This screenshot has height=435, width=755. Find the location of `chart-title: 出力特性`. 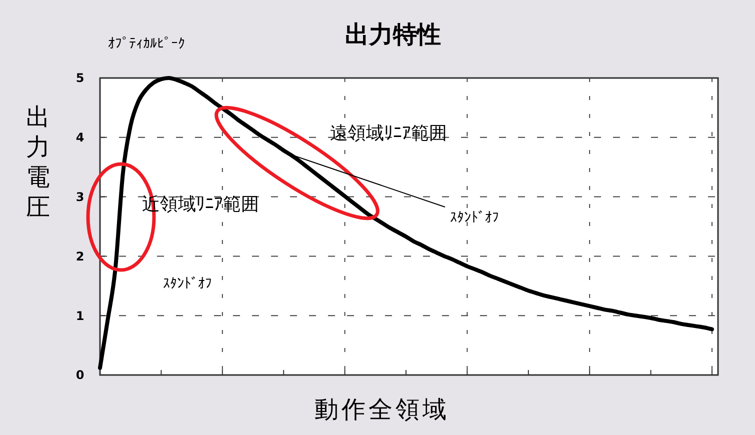

chart-title: 出力特性 is located at coordinates (393, 34).